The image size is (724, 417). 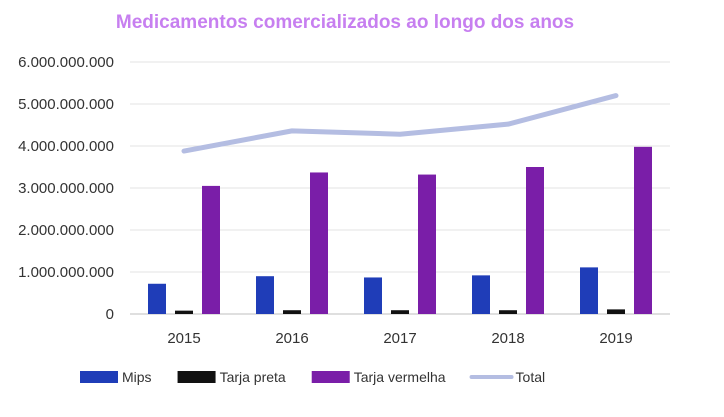 I want to click on total-line, so click(x=400, y=123).